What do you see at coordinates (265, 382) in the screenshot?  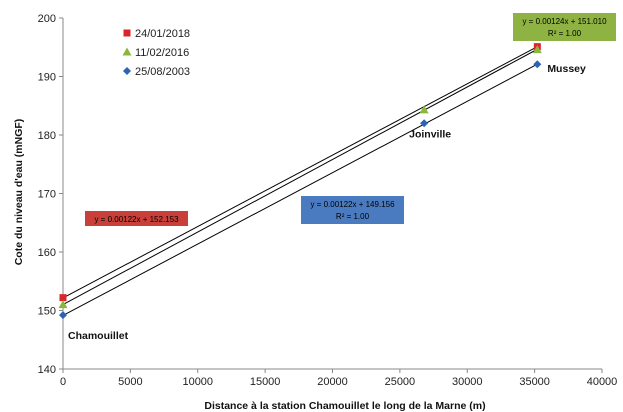 I see `x-tick-label: 15000` at bounding box center [265, 382].